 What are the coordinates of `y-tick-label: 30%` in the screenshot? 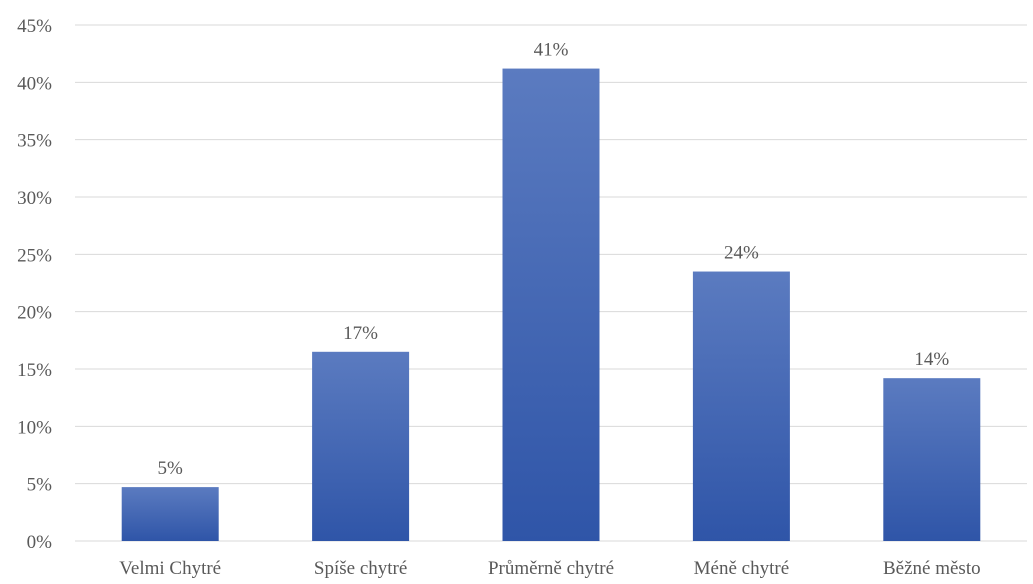 It's located at (34, 198).